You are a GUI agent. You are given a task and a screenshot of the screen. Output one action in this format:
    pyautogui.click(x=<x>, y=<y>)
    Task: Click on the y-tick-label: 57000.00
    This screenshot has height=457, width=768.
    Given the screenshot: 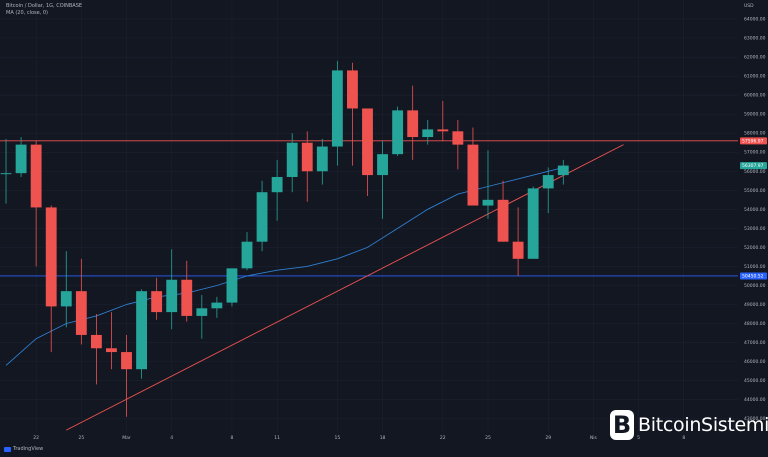 What is the action you would take?
    pyautogui.click(x=755, y=153)
    